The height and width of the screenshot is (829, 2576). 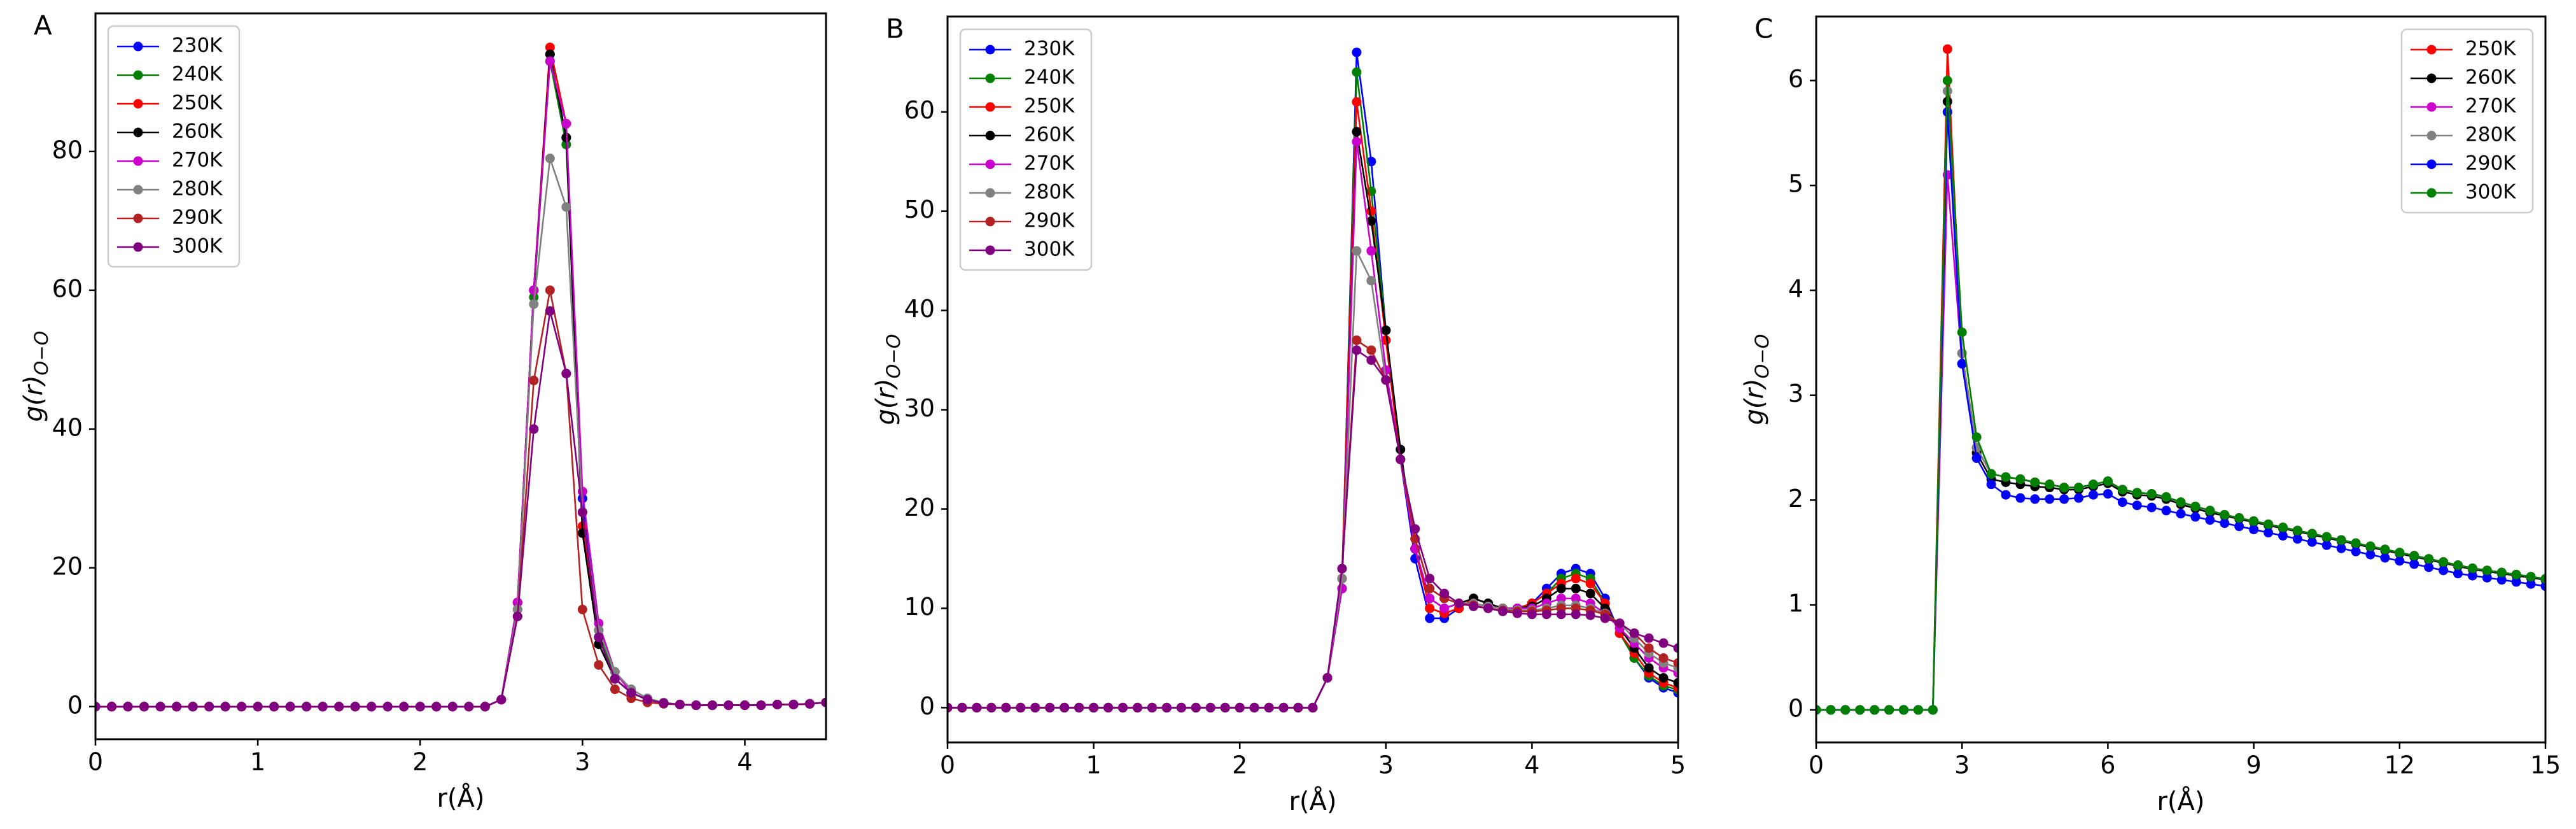 What do you see at coordinates (893, 357) in the screenshot?
I see `y-label-sub: O−O` at bounding box center [893, 357].